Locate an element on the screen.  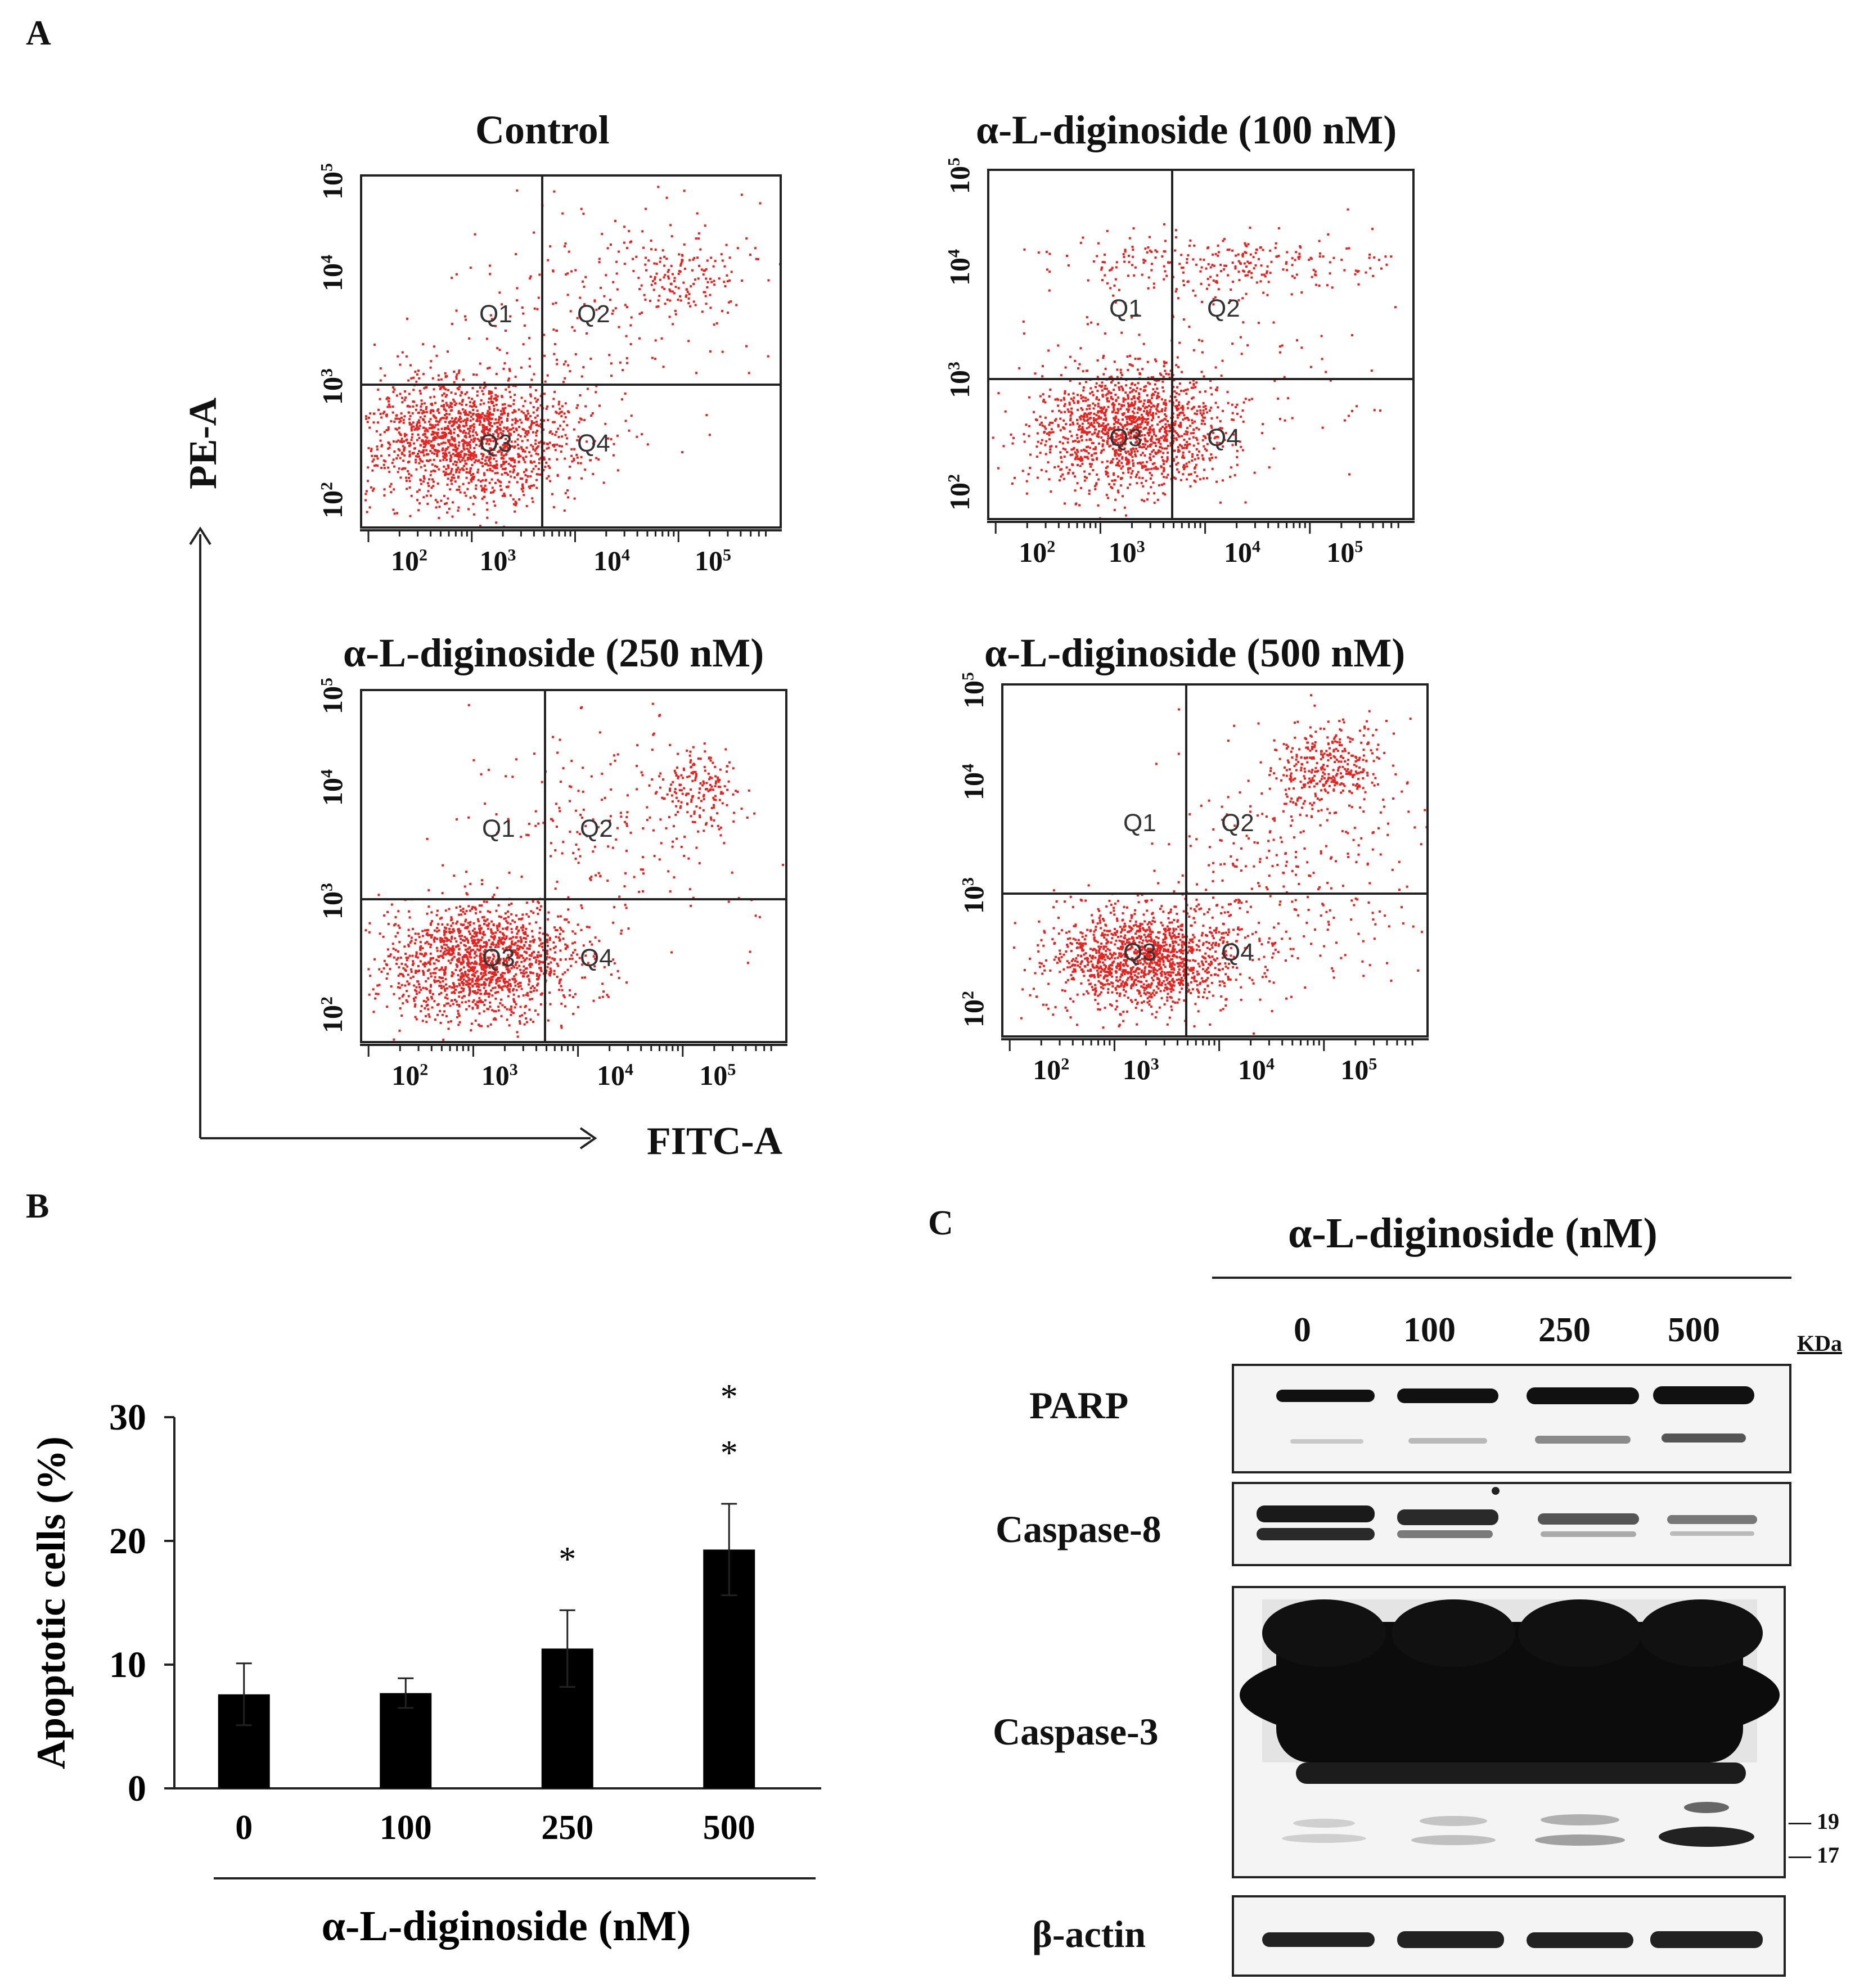
panel-a-label: A is located at coordinates (38, 33).